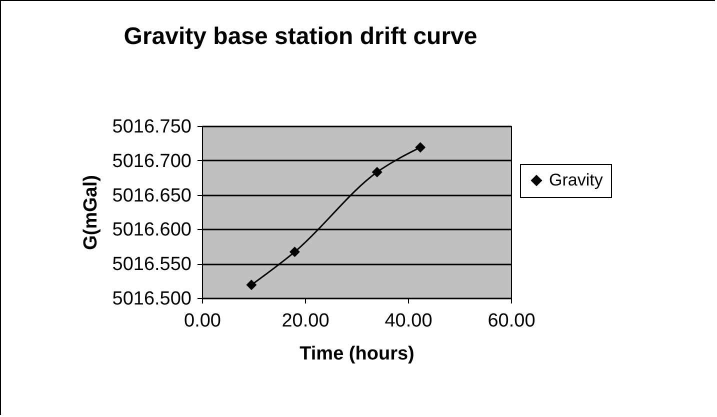  Describe the element at coordinates (576, 180) in the screenshot. I see `legend-label: Gravity` at that location.